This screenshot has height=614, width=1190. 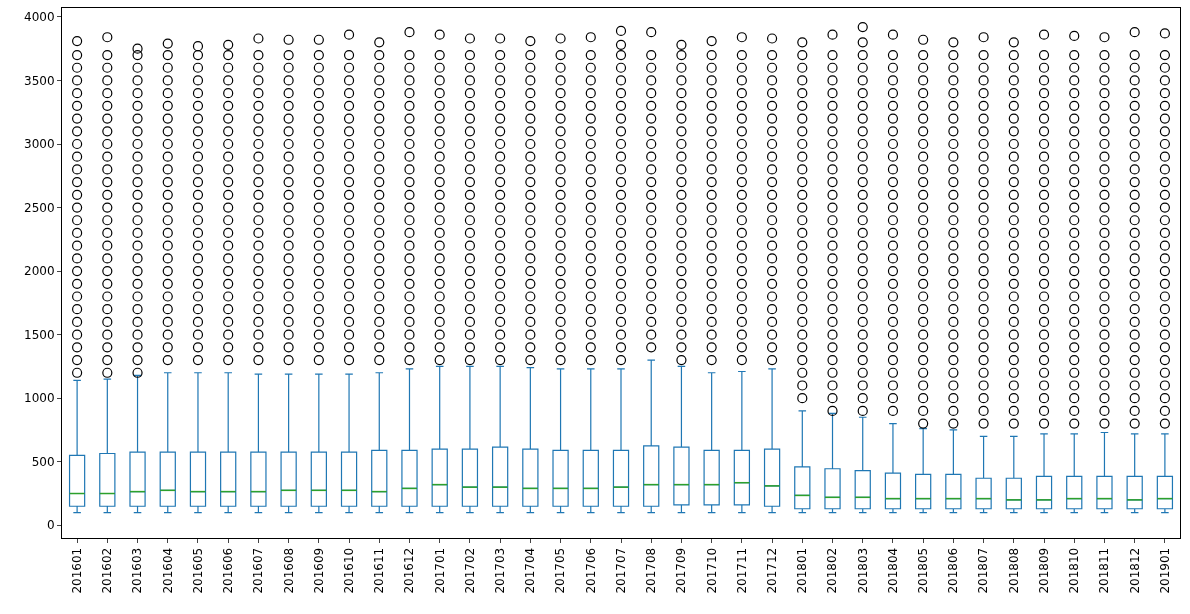 I want to click on y-tick-label: 2500, so click(x=39, y=207).